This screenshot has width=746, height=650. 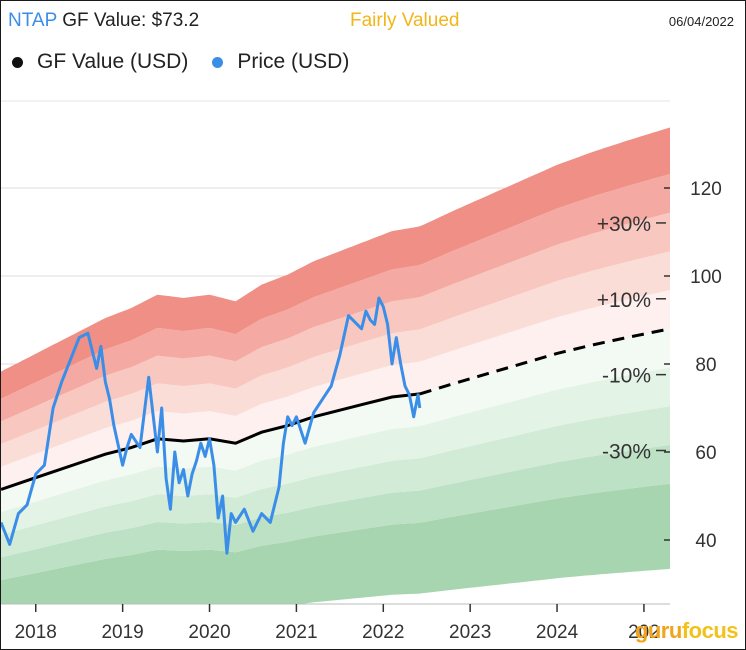 What do you see at coordinates (470, 632) in the screenshot?
I see `x-tick-label: 2023` at bounding box center [470, 632].